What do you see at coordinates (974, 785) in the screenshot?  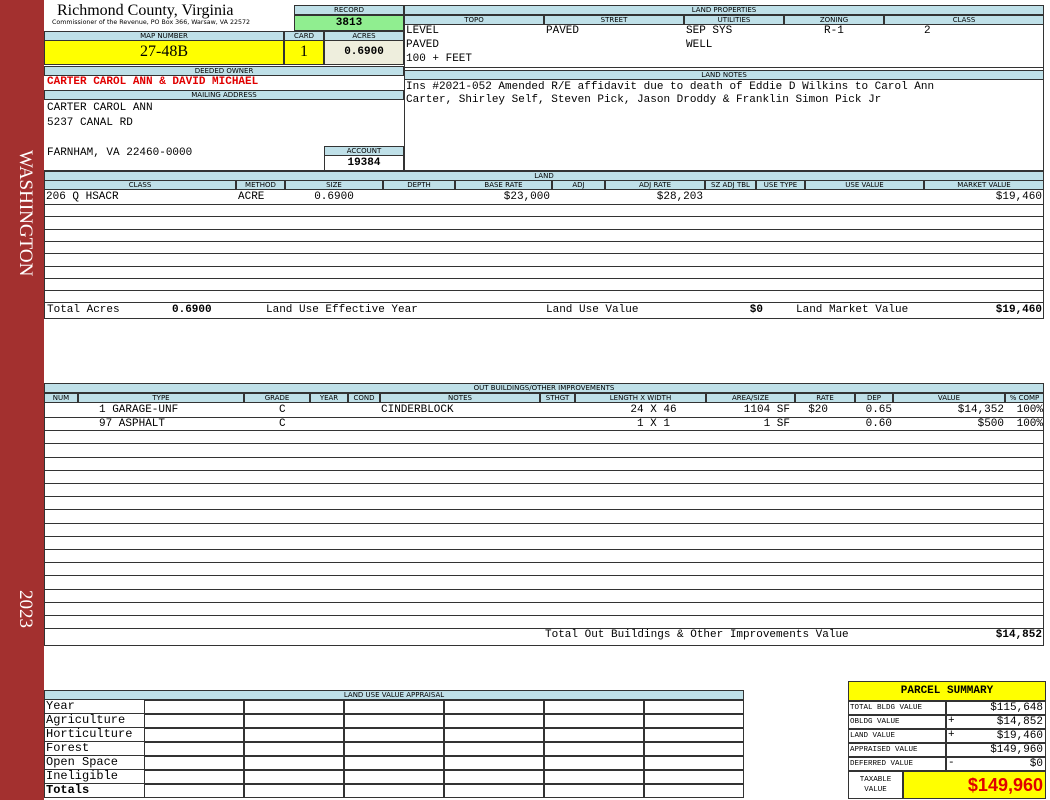 I see `taxable-value: $149,960` at bounding box center [974, 785].